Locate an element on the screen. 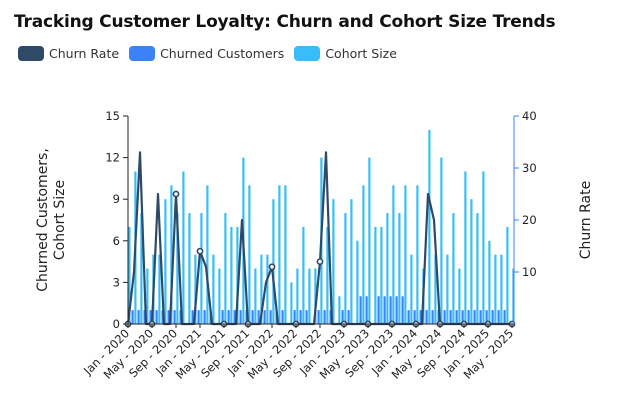 Image resolution: width=632 pixels, height=414 pixels. legend-swatch-cohort-size is located at coordinates (307, 53).